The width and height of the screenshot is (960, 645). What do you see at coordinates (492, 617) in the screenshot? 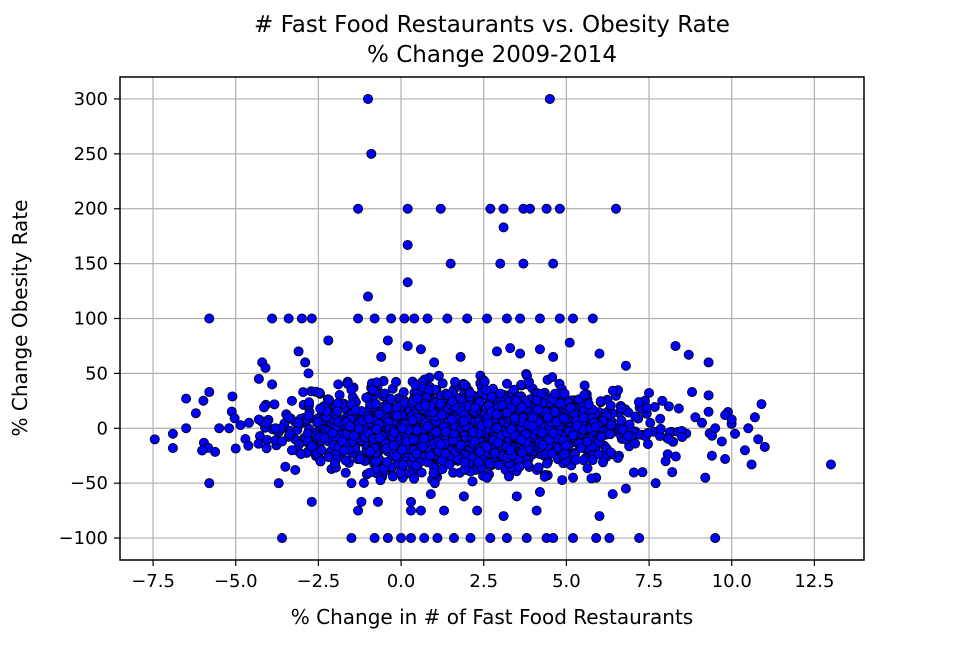
I see `x-axis-label: % Change in # of Fast Food Restaurants` at bounding box center [492, 617].